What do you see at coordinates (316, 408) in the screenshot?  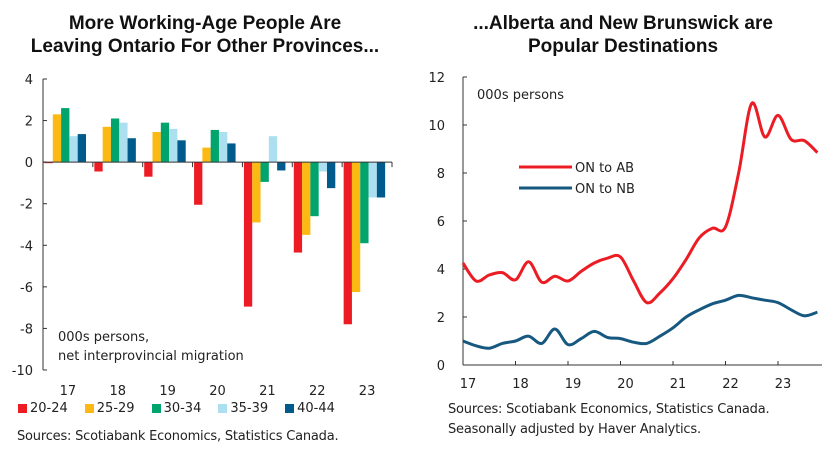 I see `legend-label: 40-44` at bounding box center [316, 408].